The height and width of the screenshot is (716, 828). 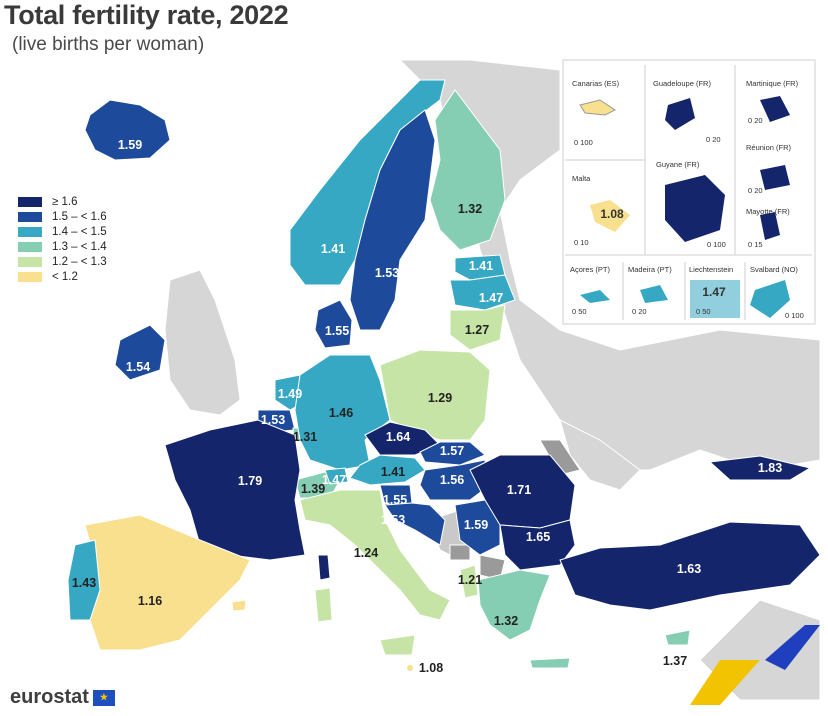 What do you see at coordinates (714, 292) in the screenshot?
I see `inset-liechtenstein-value: 1.47` at bounding box center [714, 292].